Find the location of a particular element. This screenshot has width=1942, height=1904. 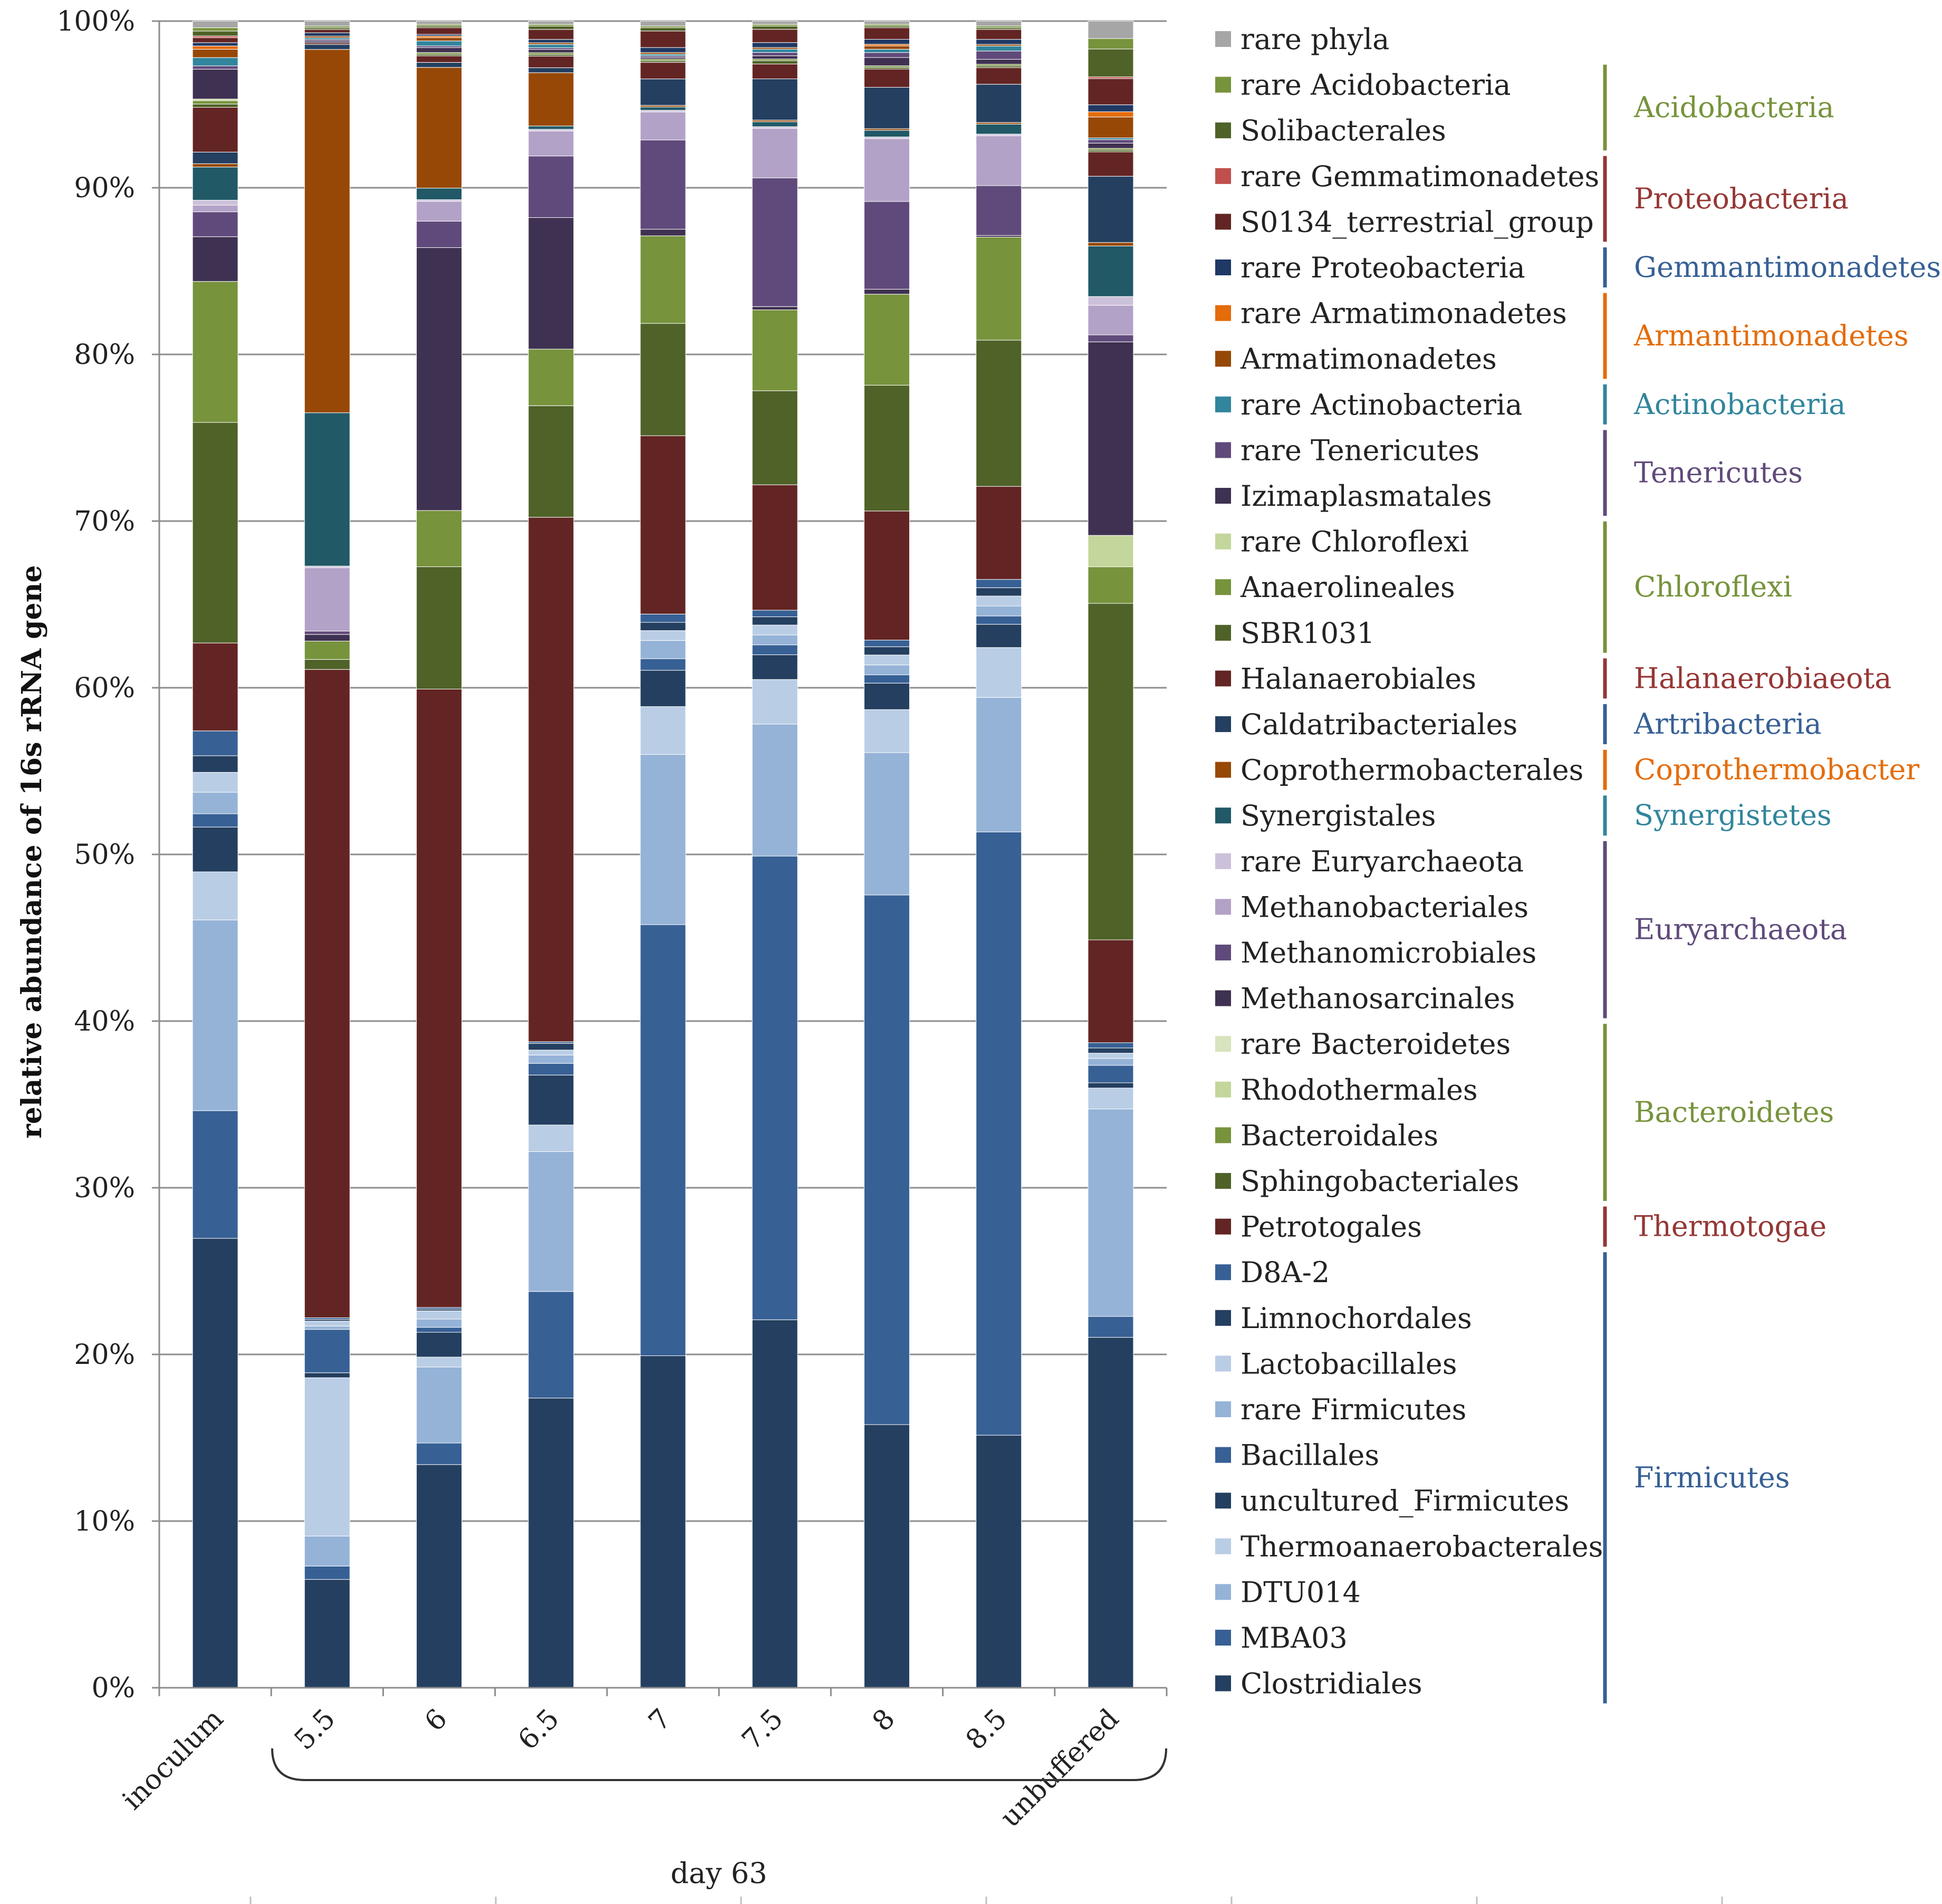

bar-segment-unbuffered-methanobacteriales is located at coordinates (1111, 320).